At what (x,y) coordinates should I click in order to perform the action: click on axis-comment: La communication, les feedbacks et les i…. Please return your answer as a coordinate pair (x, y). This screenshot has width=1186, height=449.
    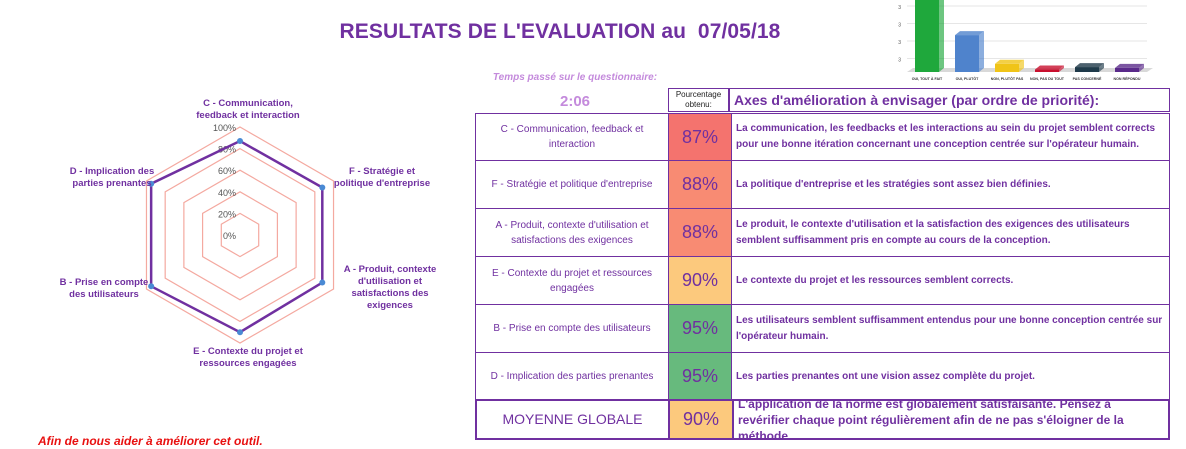
    Looking at the image, I should click on (946, 136).